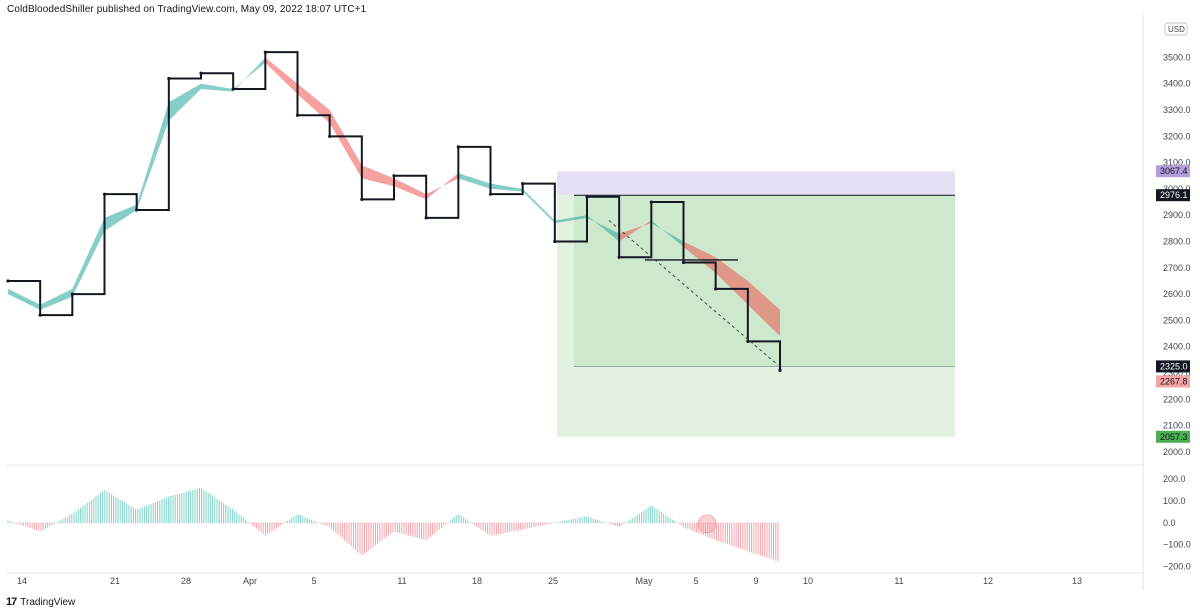  Describe the element at coordinates (988, 581) in the screenshot. I see `time-tick-label: 12` at that location.